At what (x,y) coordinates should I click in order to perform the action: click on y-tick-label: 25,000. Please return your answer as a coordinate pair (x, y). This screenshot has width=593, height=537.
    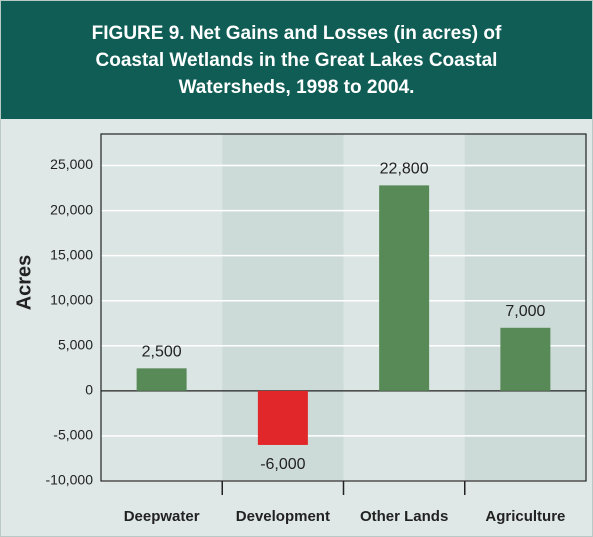
    Looking at the image, I should click on (71, 164).